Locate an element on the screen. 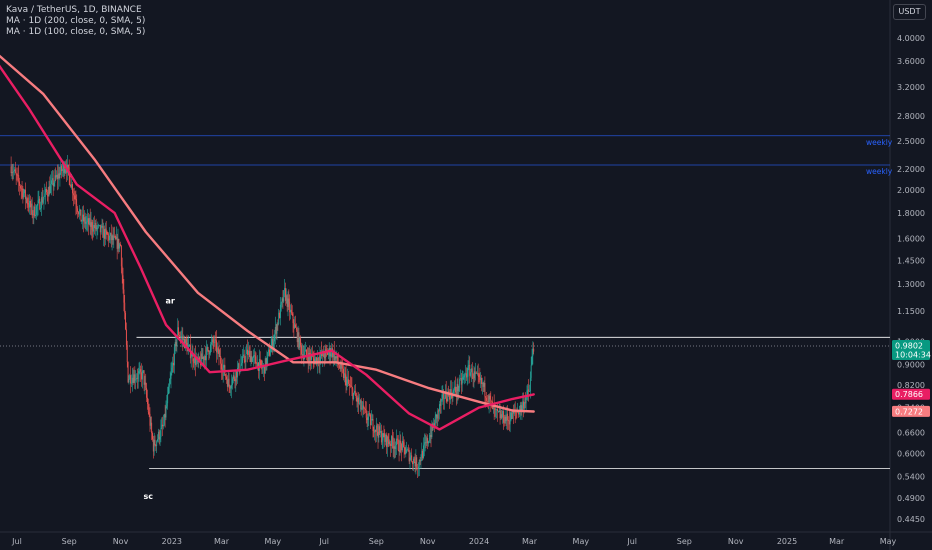  price-badge is located at coordinates (911, 350).